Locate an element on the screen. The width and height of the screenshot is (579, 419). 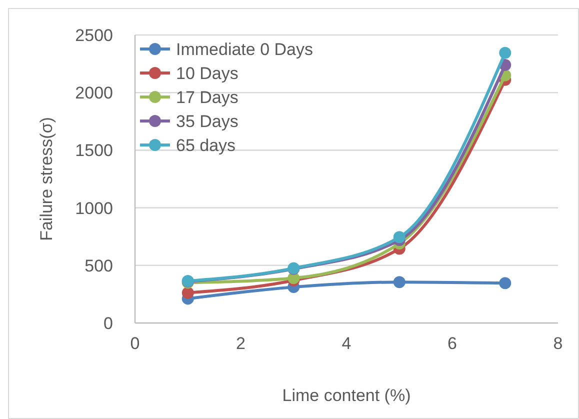
x-axis-title: Lime content (%) is located at coordinates (346, 395).